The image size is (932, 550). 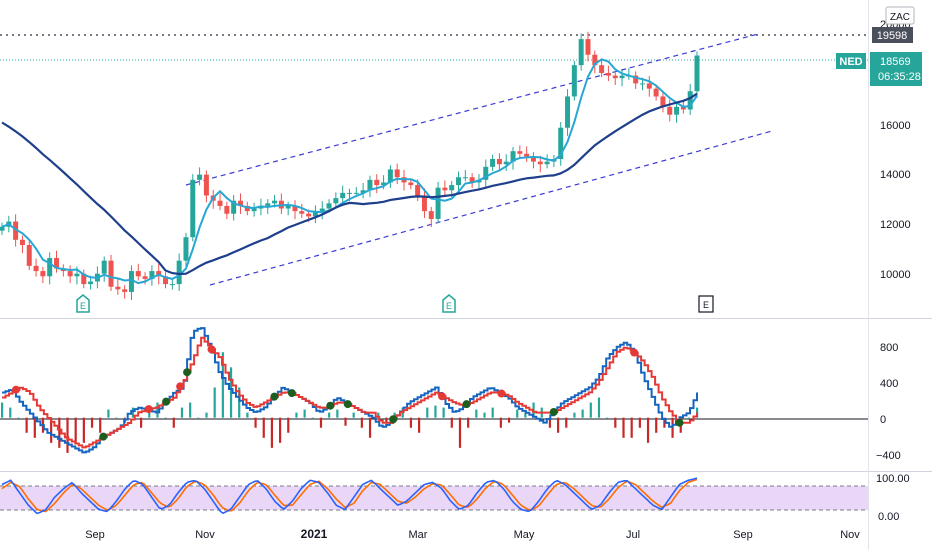 What do you see at coordinates (888, 517) in the screenshot?
I see `stoch-tick-0: 0.00` at bounding box center [888, 517].